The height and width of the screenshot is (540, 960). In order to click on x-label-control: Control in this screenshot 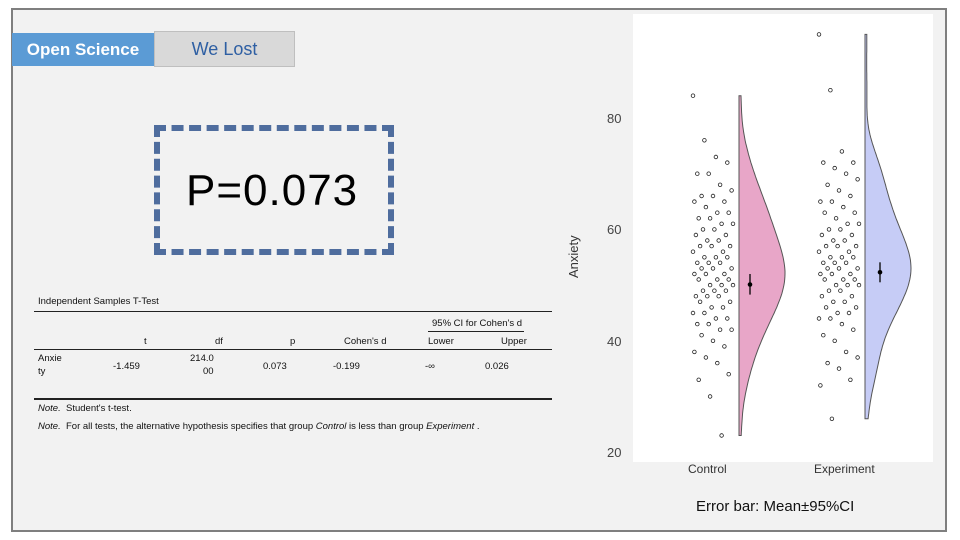, I will do `click(707, 469)`.